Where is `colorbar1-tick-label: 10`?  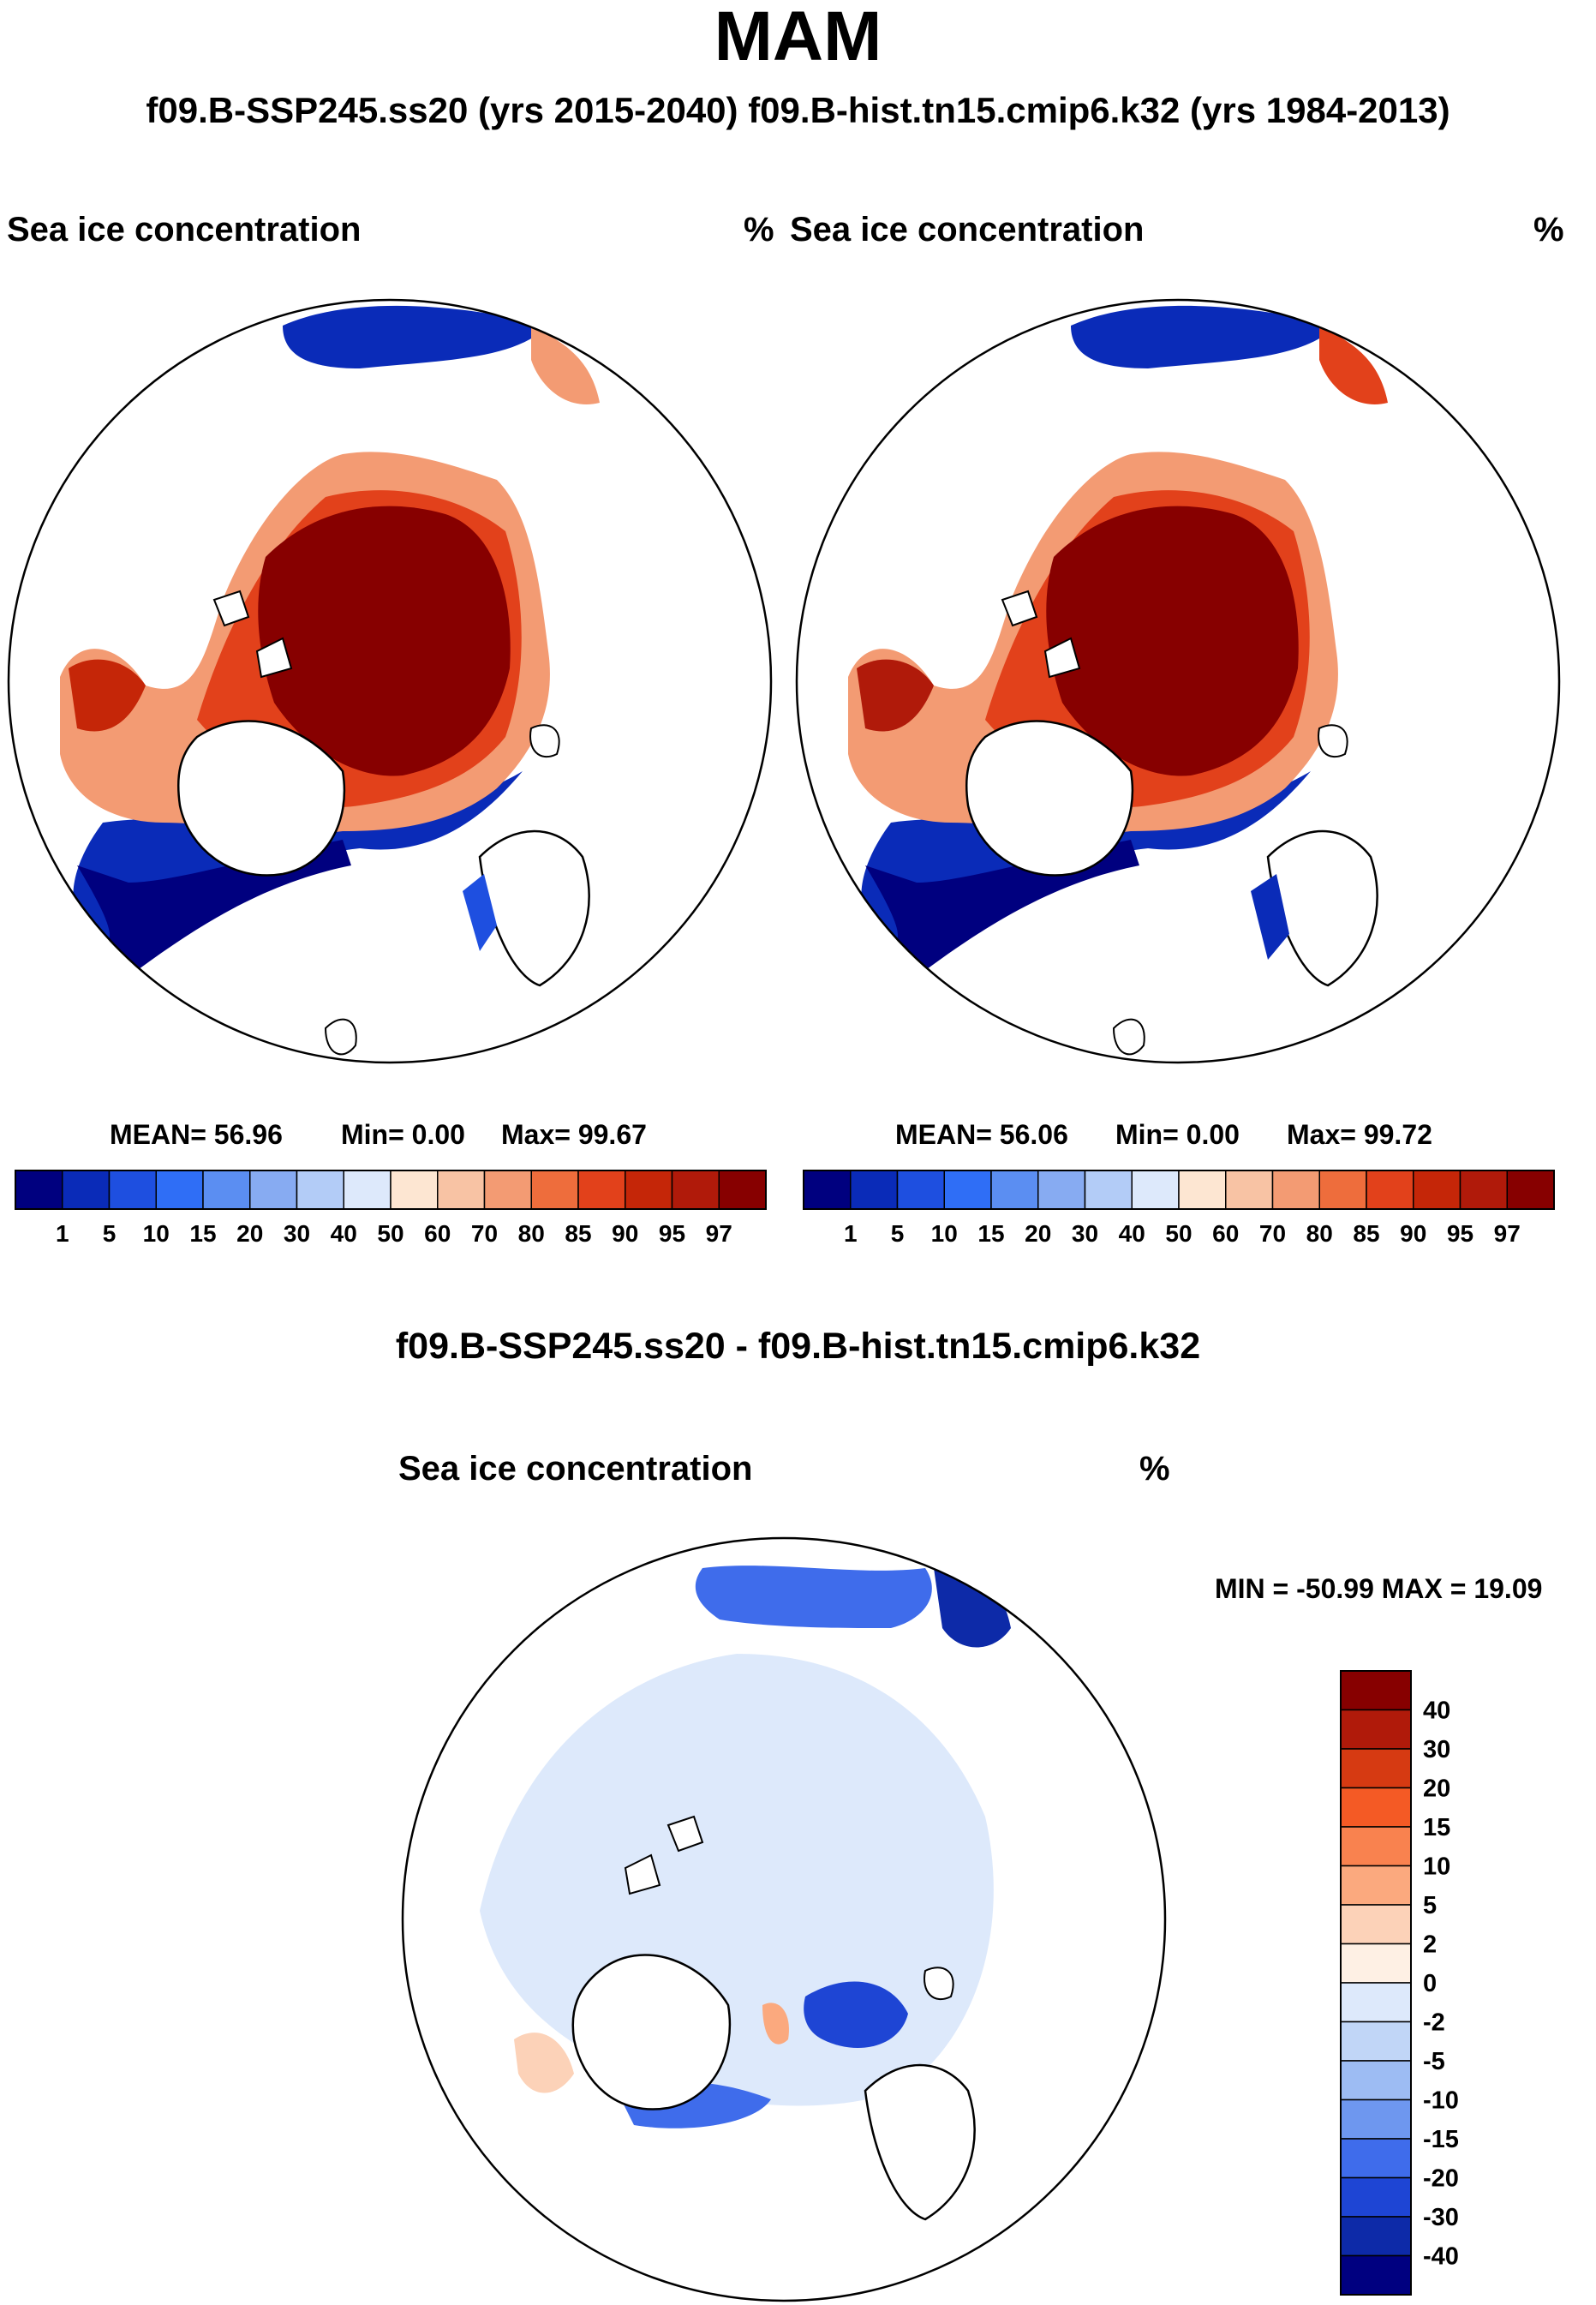
colorbar1-tick-label: 10 is located at coordinates (156, 1233).